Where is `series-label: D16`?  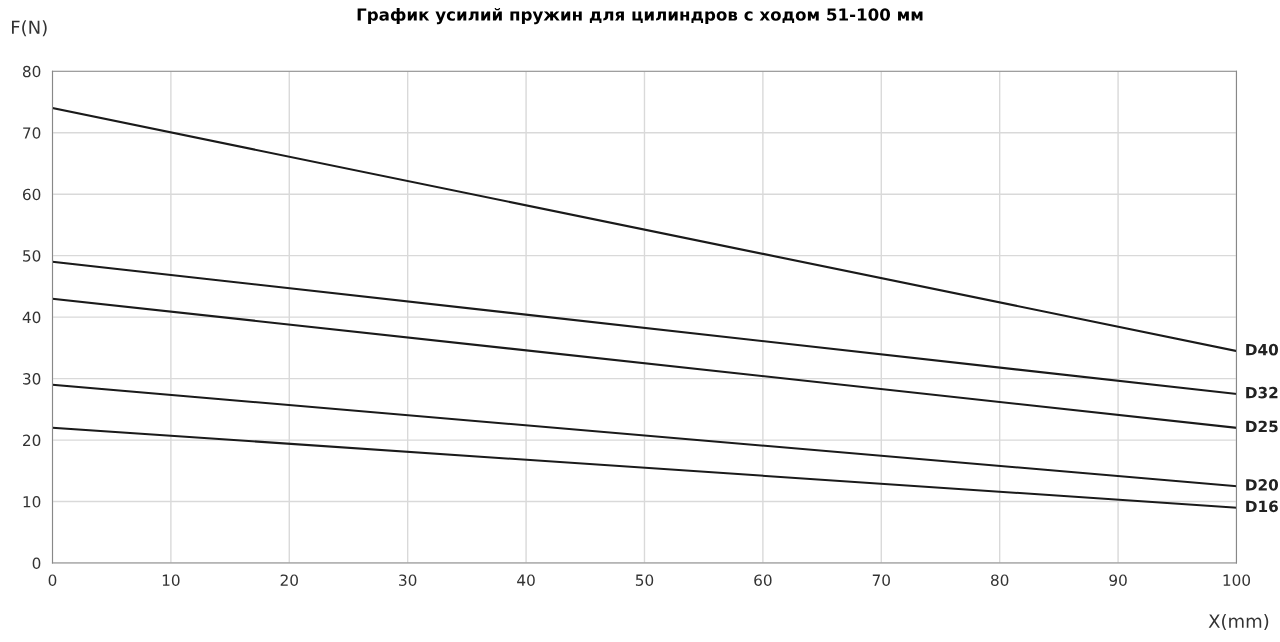 series-label: D16 is located at coordinates (1262, 506).